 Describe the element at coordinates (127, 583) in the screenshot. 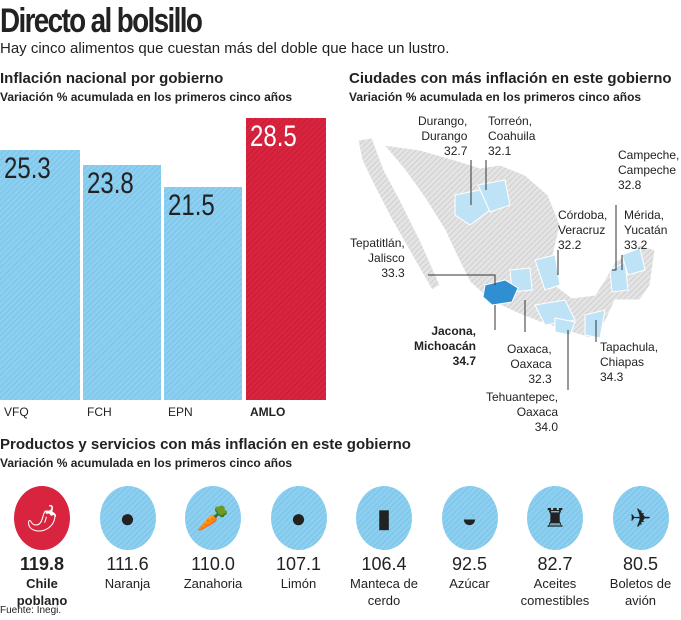

I see `product-name: Naranja` at that location.